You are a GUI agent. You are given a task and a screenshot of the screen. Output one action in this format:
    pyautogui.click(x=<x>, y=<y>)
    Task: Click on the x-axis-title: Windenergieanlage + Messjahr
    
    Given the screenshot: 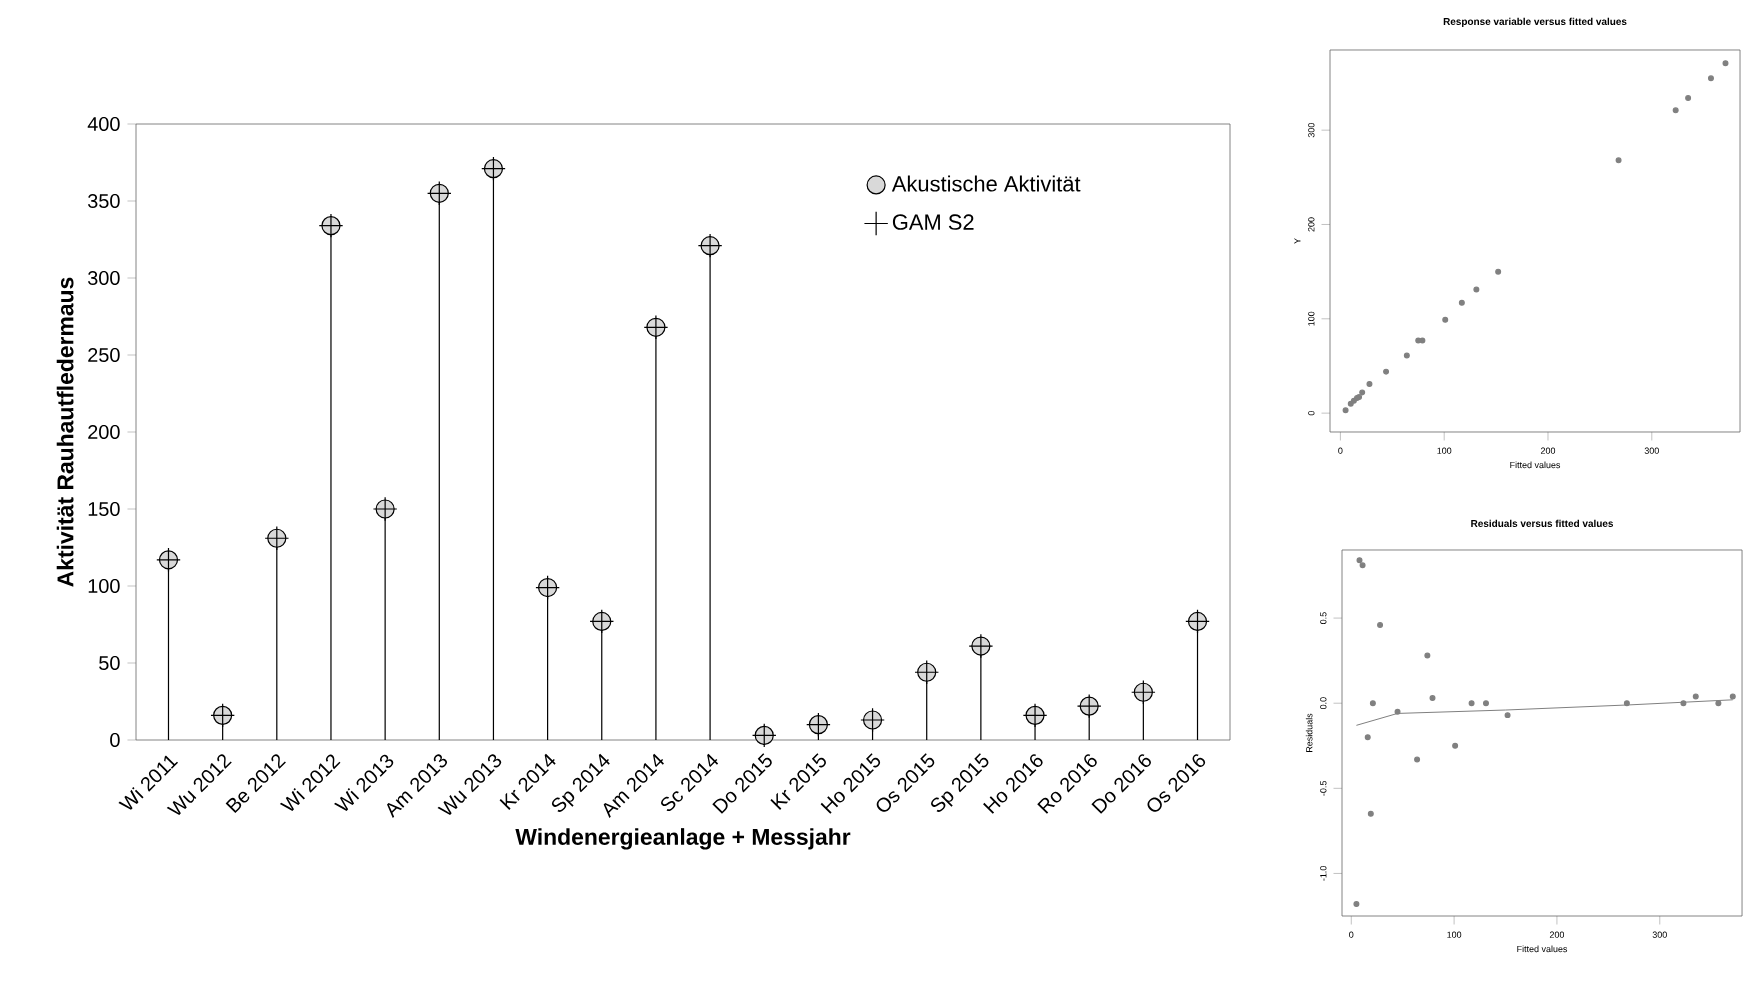 What is the action you would take?
    pyautogui.click(x=683, y=839)
    